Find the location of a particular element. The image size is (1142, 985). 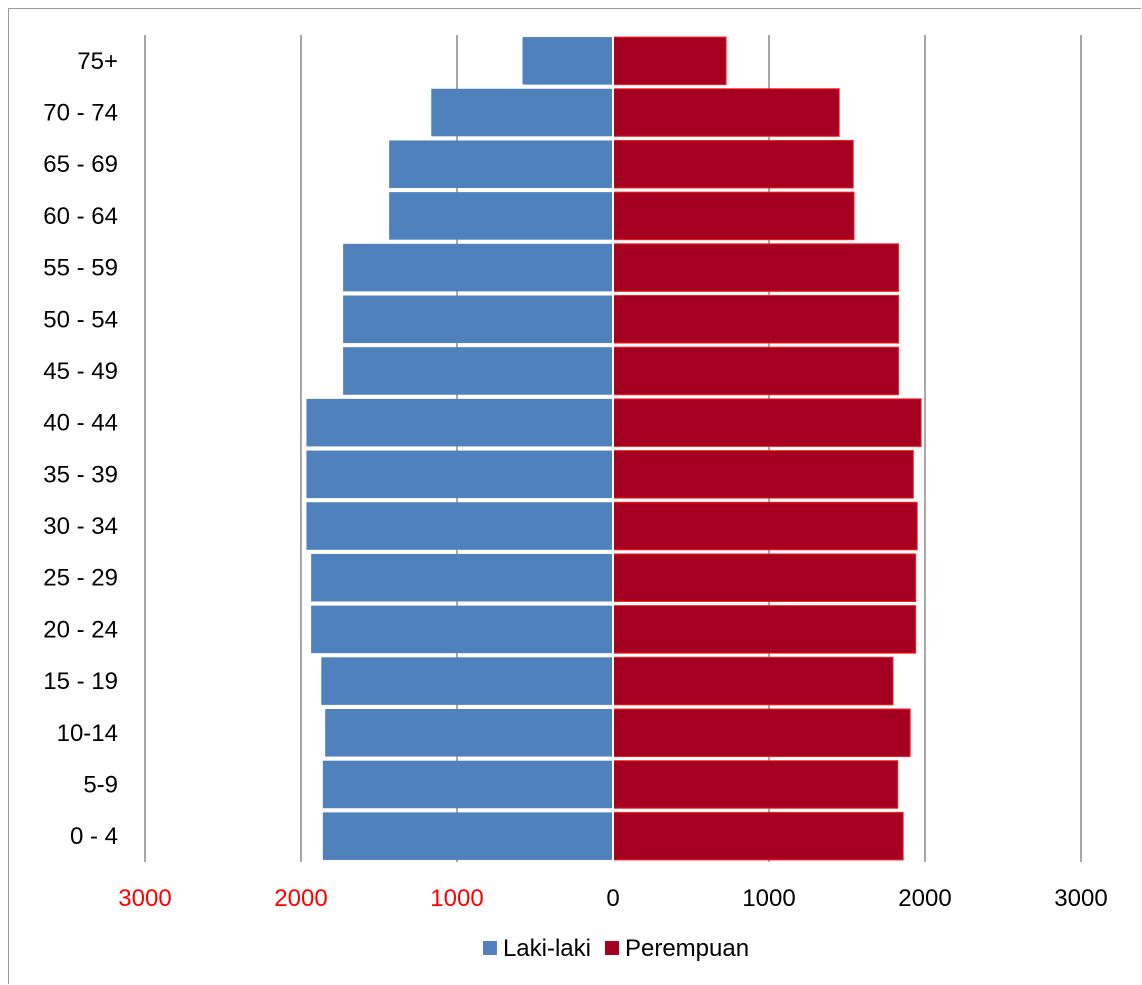

category-label: 50 - 54 is located at coordinates (80, 319).